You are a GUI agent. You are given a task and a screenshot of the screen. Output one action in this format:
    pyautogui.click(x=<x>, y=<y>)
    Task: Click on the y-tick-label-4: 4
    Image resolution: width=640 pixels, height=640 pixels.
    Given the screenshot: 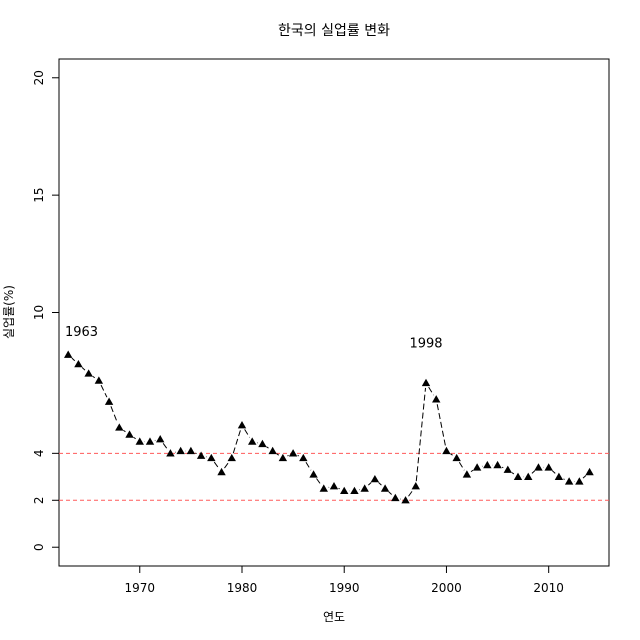 What is the action you would take?
    pyautogui.click(x=39, y=454)
    